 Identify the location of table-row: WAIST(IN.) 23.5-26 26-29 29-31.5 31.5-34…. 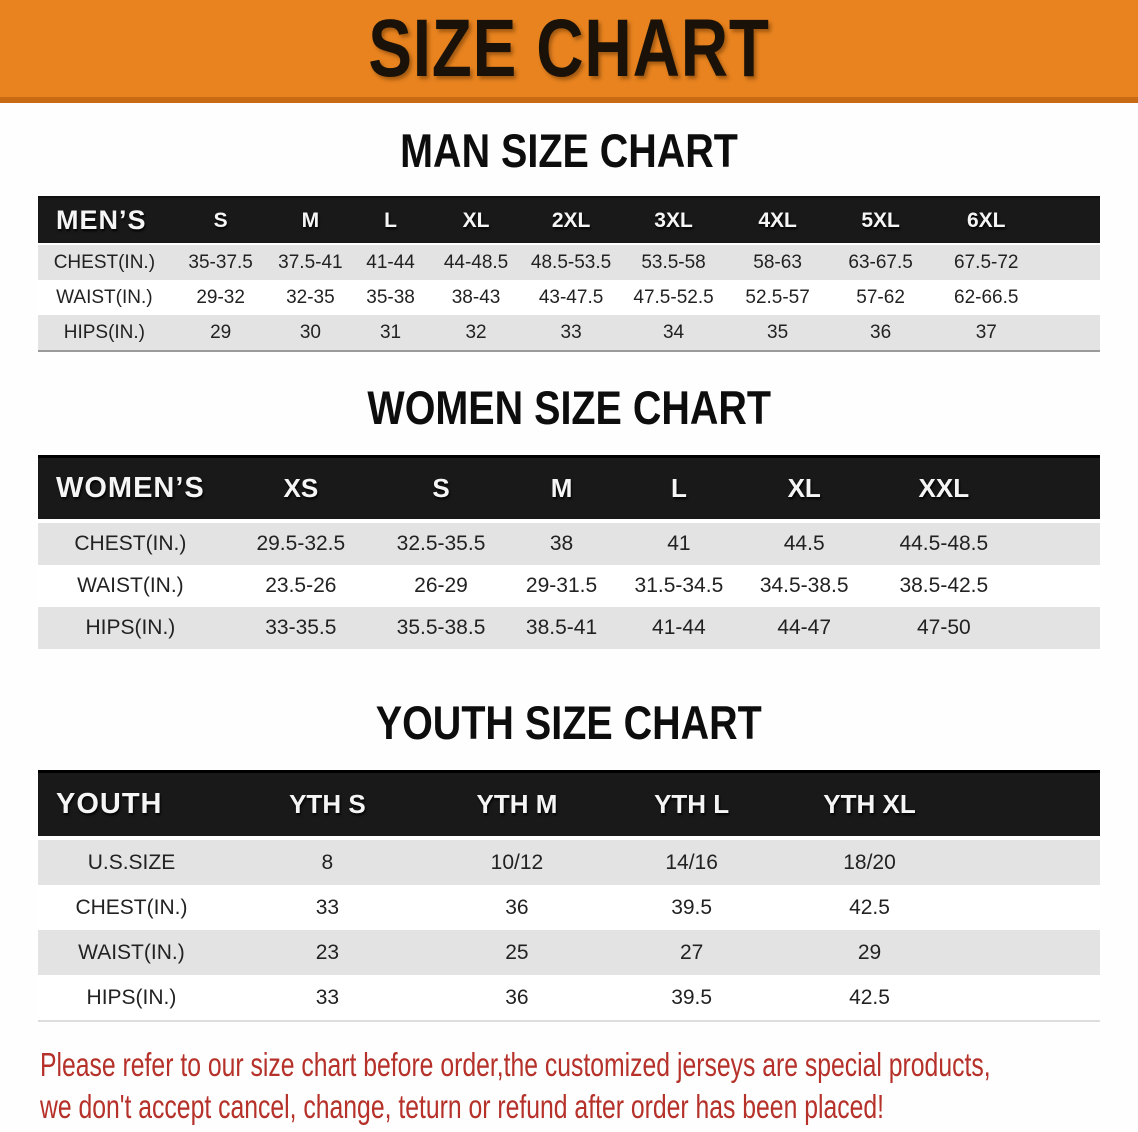
(569, 586).